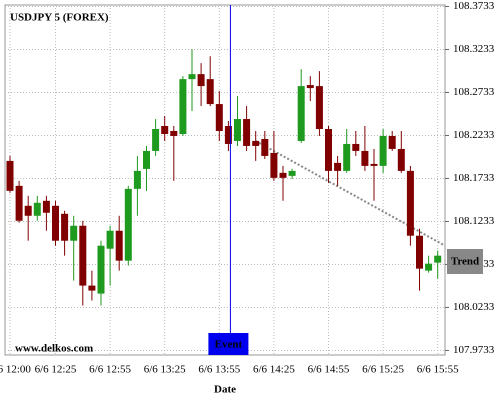 The image size is (500, 400). Describe the element at coordinates (438, 370) in the screenshot. I see `x-tick-label: 6/6 15:55` at that location.